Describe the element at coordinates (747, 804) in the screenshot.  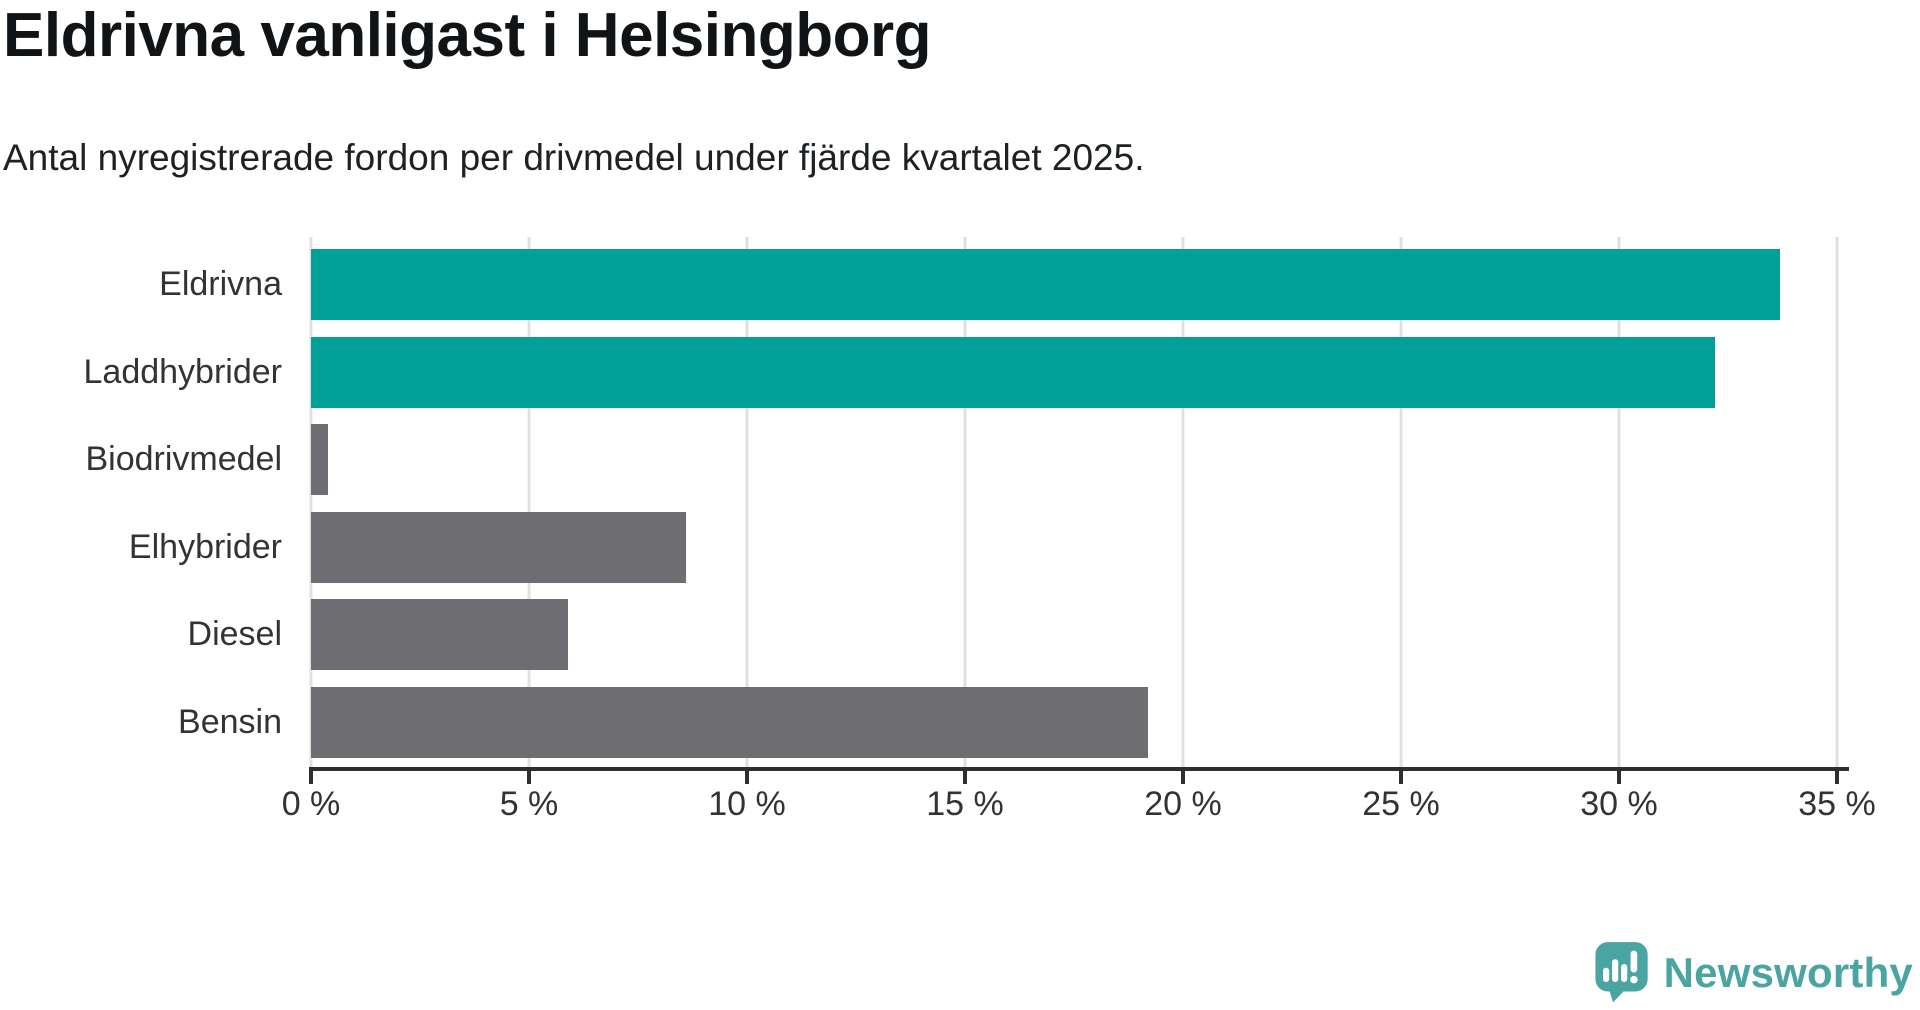
I see `x-axis-tick-label-10: 10 %` at that location.